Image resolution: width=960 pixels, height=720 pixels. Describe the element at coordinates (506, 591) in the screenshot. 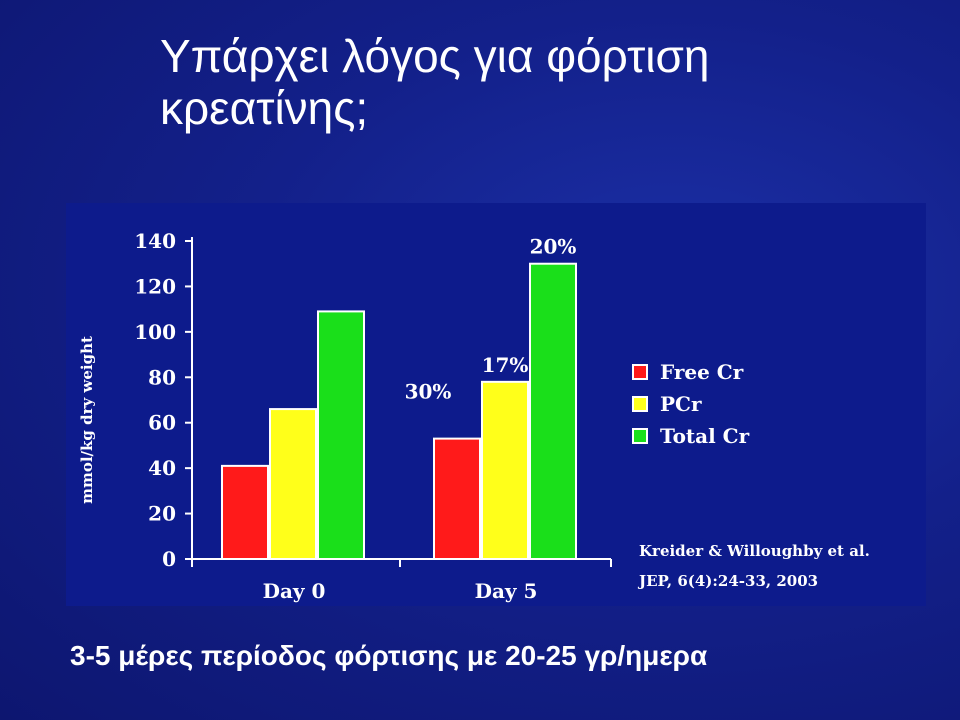

I see `x-tick-label: Day 5` at that location.